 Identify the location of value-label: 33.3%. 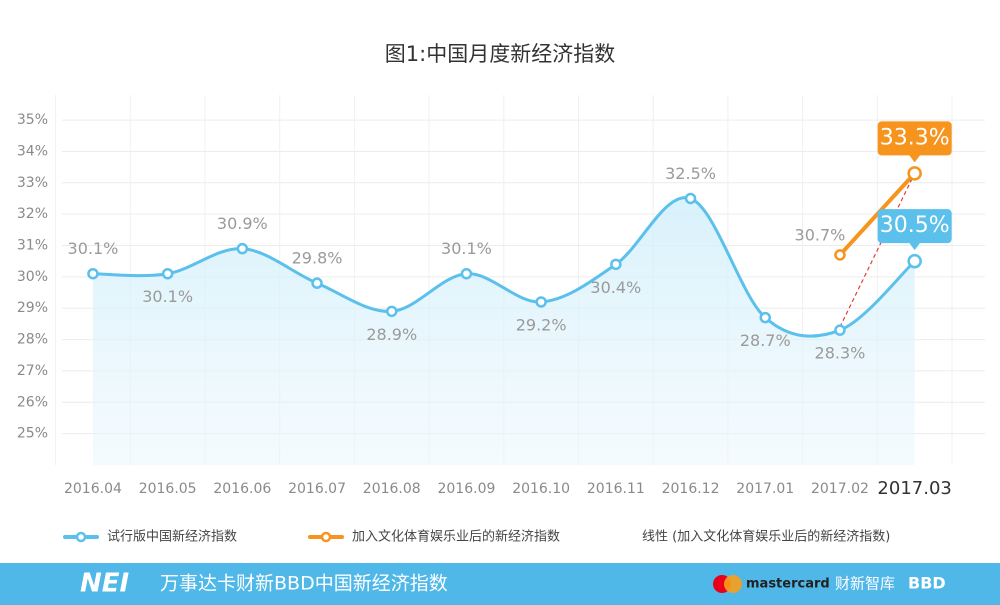
(915, 137).